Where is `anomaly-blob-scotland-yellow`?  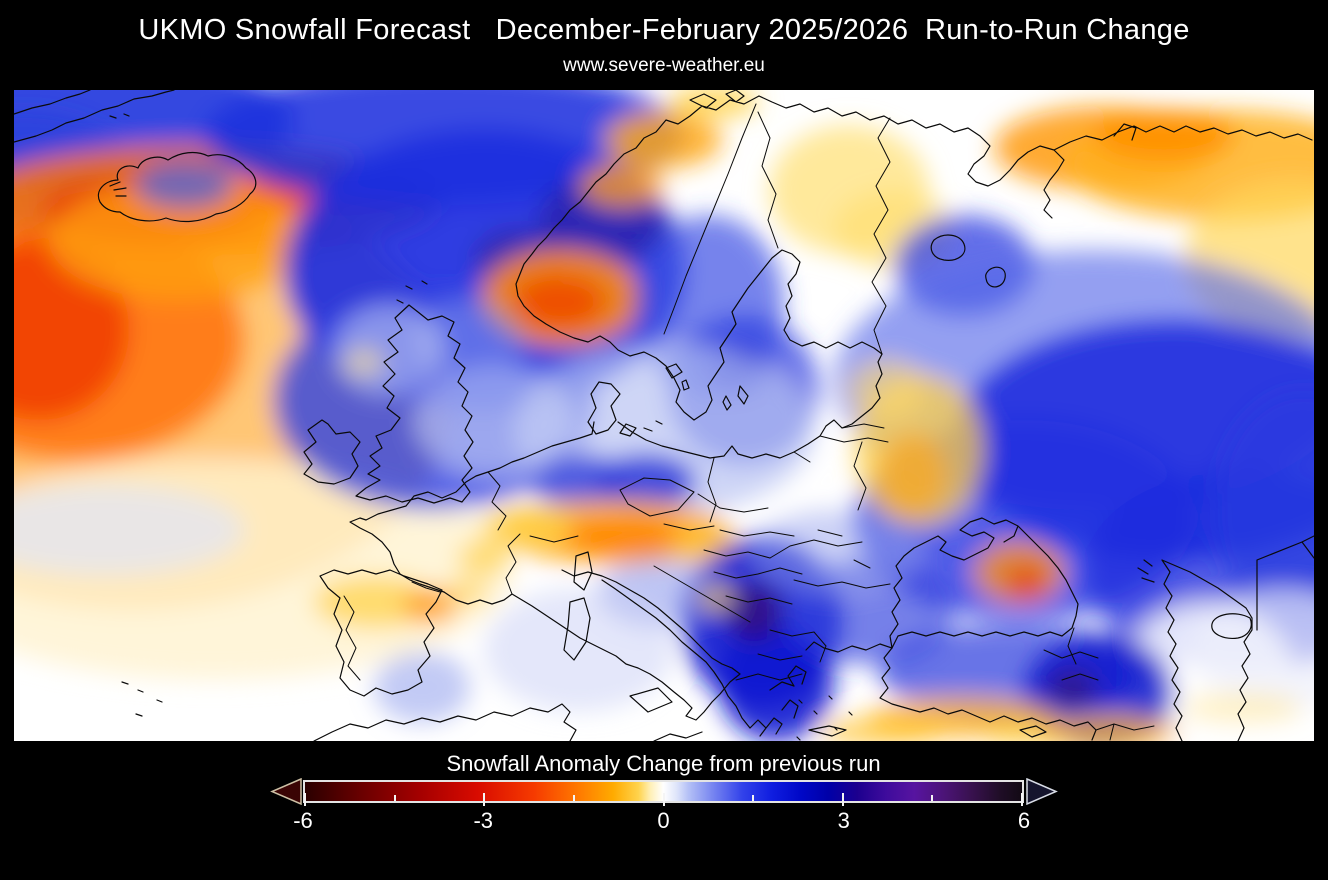
anomaly-blob-scotland-yellow is located at coordinates (364, 362).